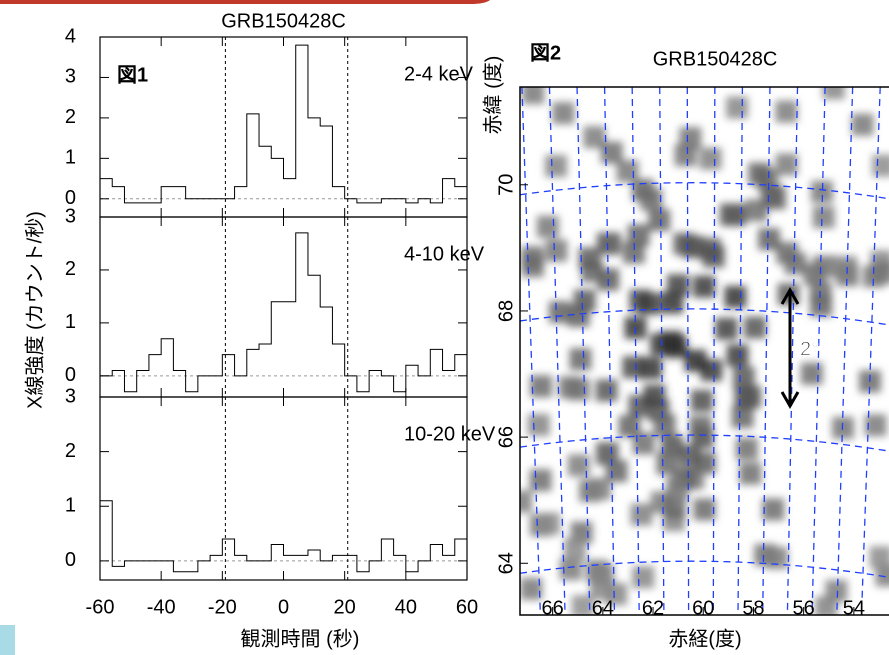 The width and height of the screenshot is (889, 655). I want to click on figure-label: 図2, so click(545, 53).